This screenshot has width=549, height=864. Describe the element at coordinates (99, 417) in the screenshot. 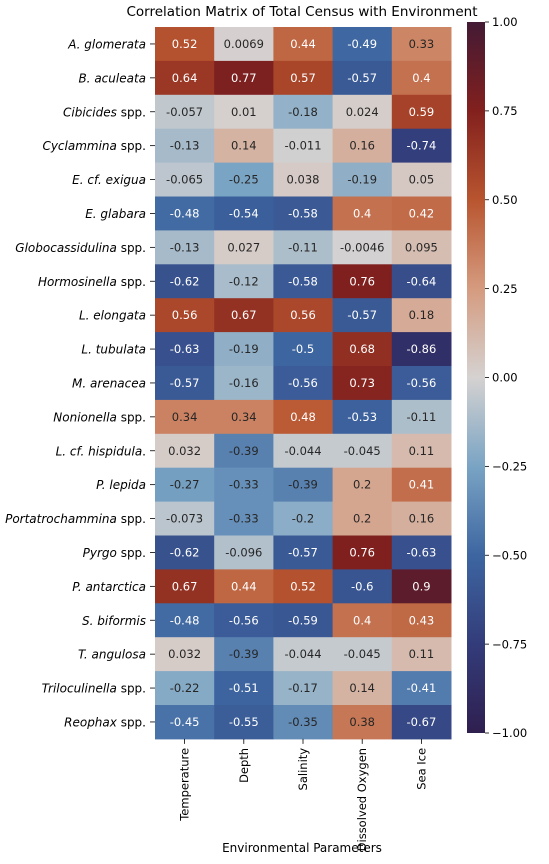

I see `row-label: Nonionella spp.` at that location.